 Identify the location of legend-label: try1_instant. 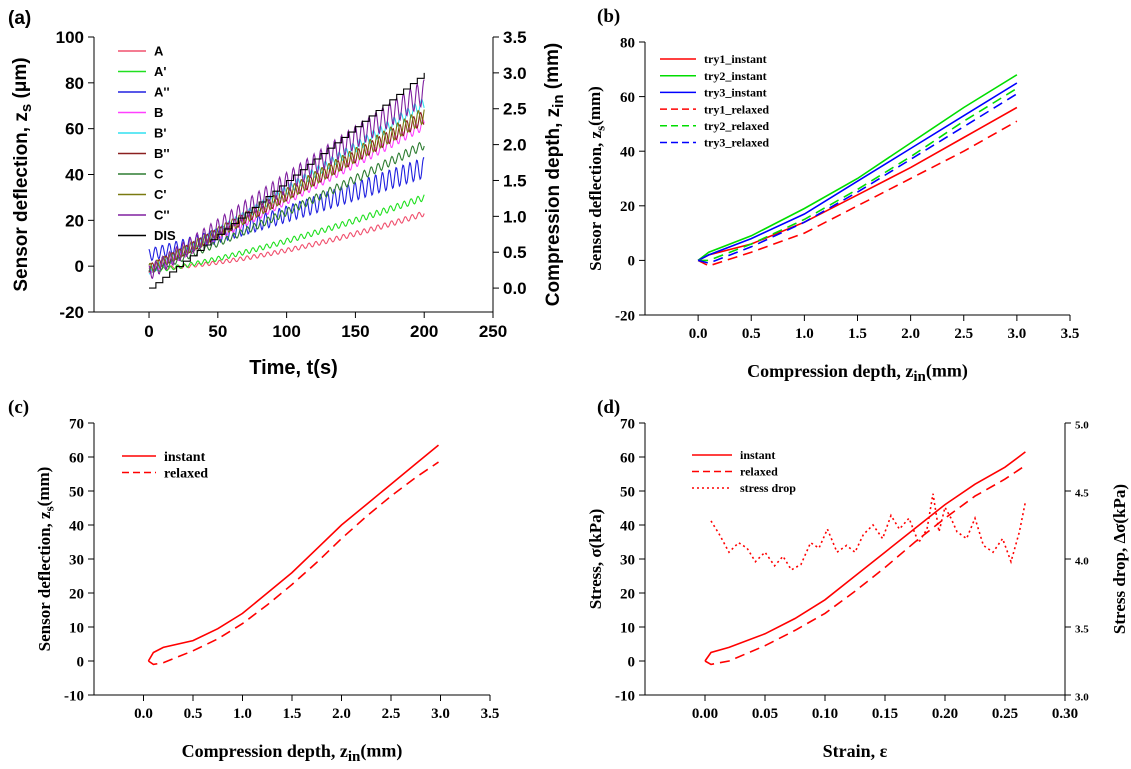
(735, 59).